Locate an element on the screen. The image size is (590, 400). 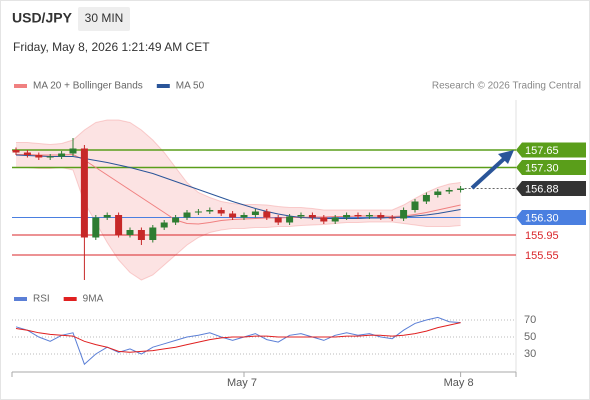
timestamp: Friday, May 8, 2026 1:21:49 AM CET is located at coordinates (111, 47).